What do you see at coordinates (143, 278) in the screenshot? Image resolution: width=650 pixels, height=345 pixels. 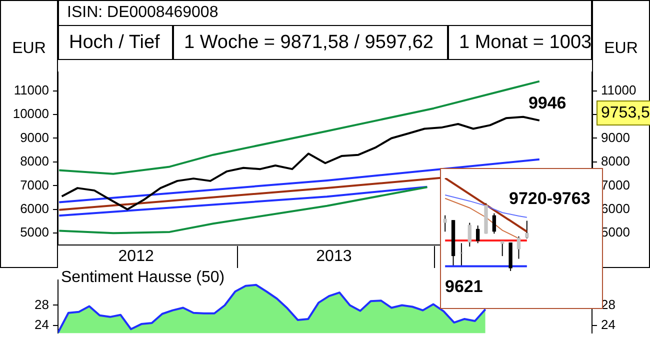 I see `chart-title: Sentiment Hausse (50)` at bounding box center [143, 278].